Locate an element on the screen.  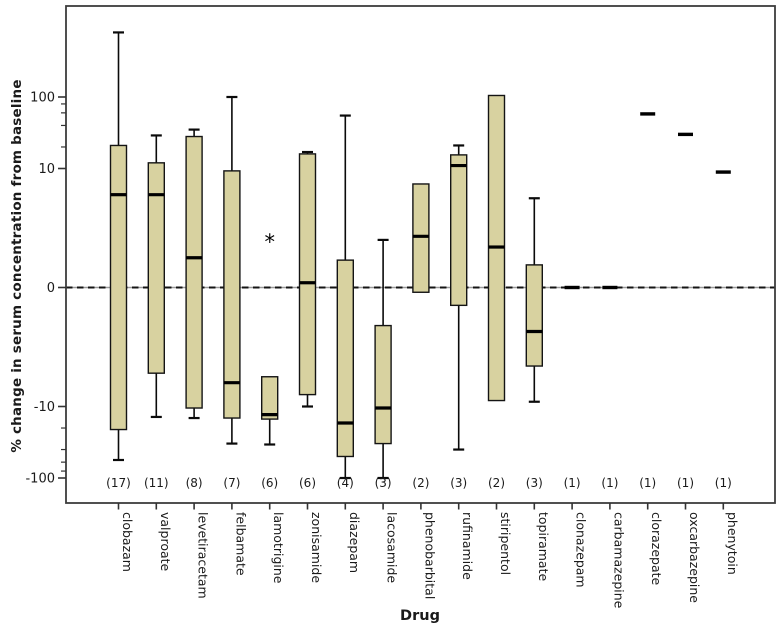
box-levetiracetam is located at coordinates (194, 274).